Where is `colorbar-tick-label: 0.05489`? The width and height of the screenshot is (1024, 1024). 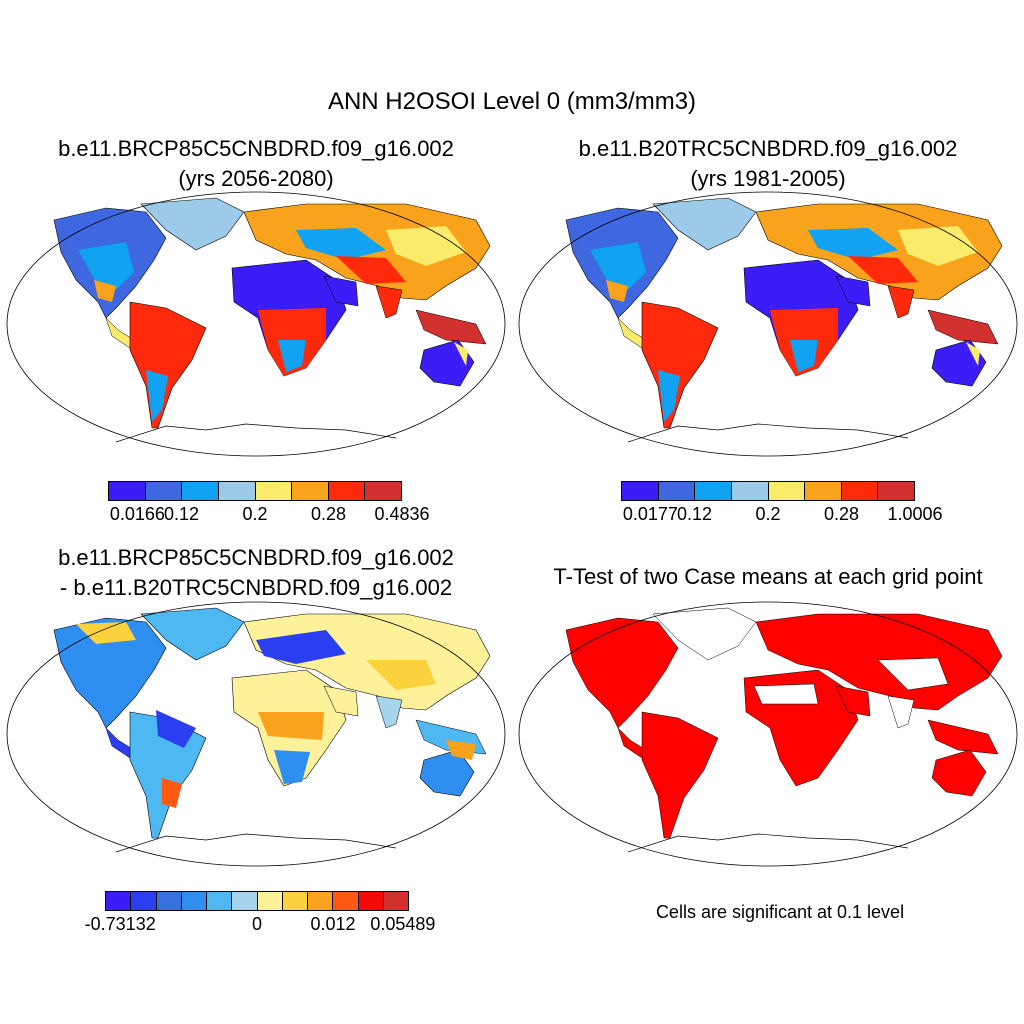
colorbar-tick-label: 0.05489 is located at coordinates (403, 924).